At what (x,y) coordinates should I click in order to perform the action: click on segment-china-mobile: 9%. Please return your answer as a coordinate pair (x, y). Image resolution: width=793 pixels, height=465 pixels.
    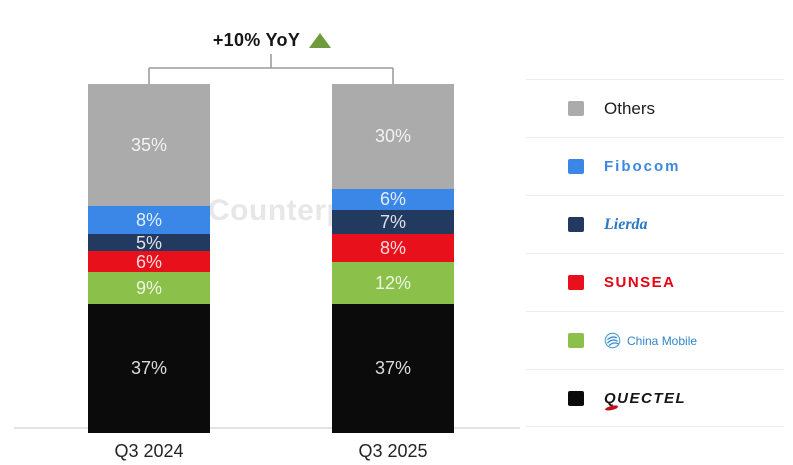
    Looking at the image, I should click on (149, 288).